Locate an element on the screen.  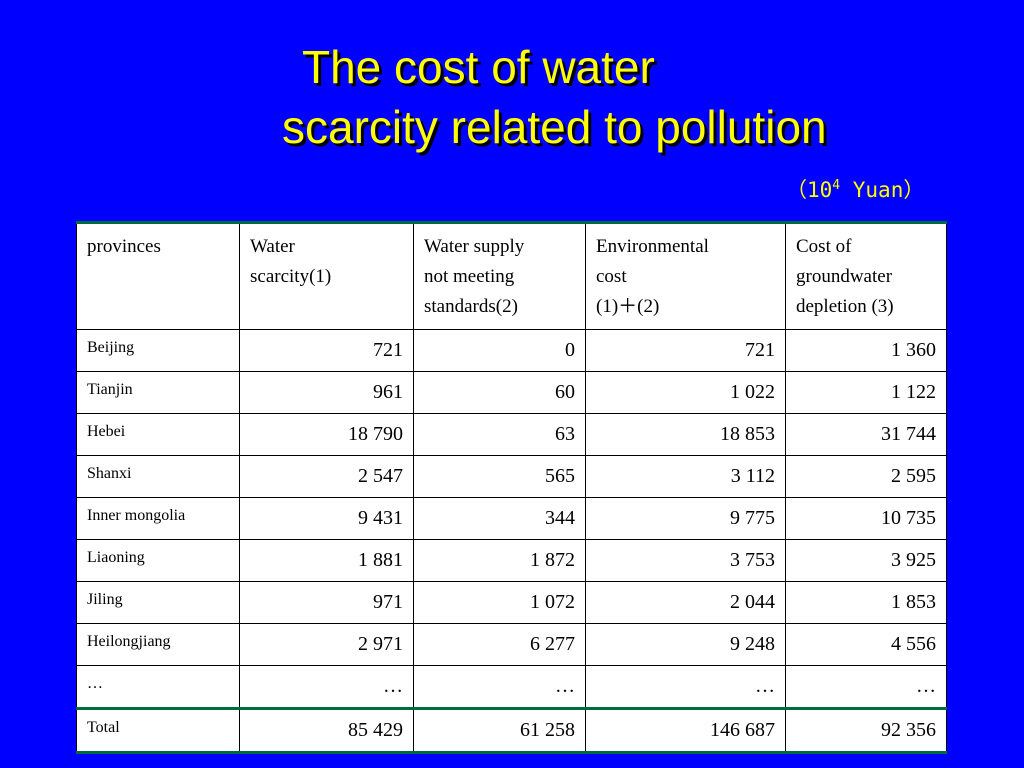
water-scarcity-cell: 971 is located at coordinates (326, 602).